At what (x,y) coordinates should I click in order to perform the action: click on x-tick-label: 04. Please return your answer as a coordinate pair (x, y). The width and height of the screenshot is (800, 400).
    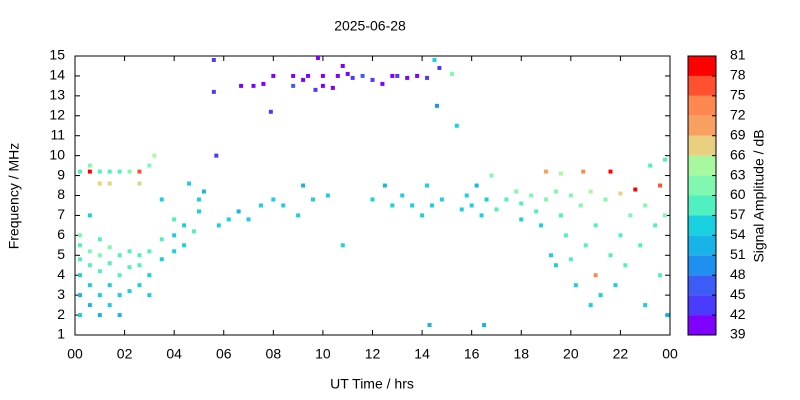
    Looking at the image, I should click on (174, 354).